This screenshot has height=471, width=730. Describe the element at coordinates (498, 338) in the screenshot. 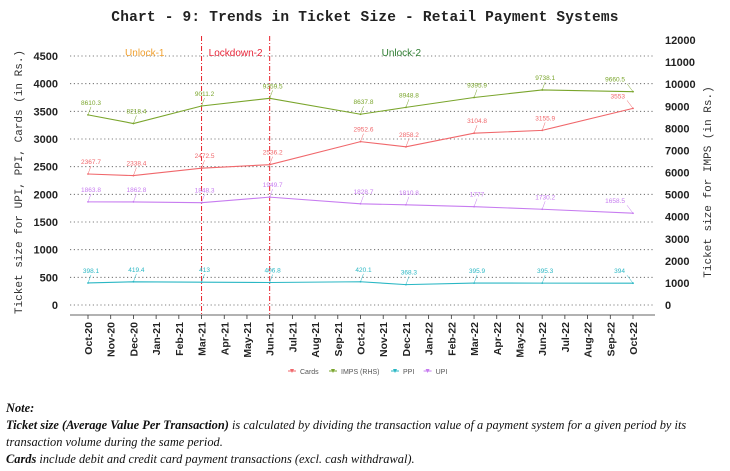

I see `x-tick-label: Apr-22` at that location.